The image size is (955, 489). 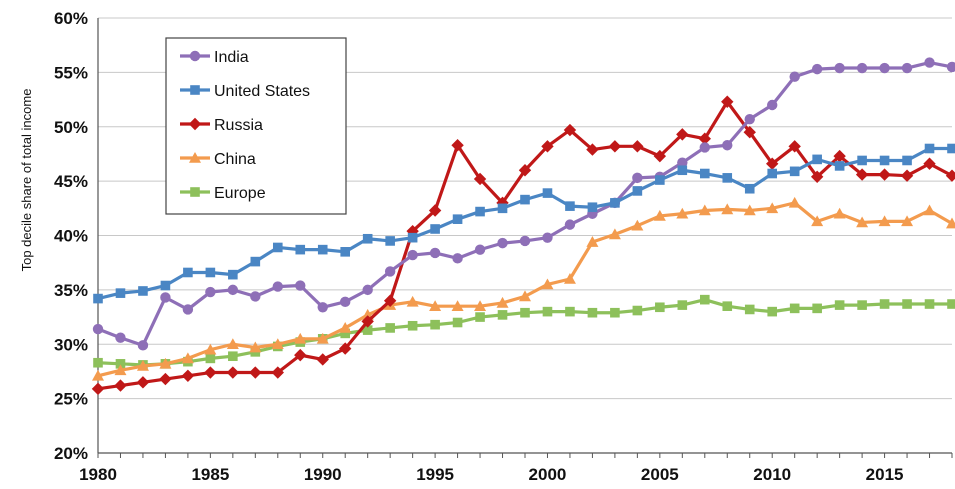 I want to click on y-tick-label: 20%, so click(x=71, y=453).